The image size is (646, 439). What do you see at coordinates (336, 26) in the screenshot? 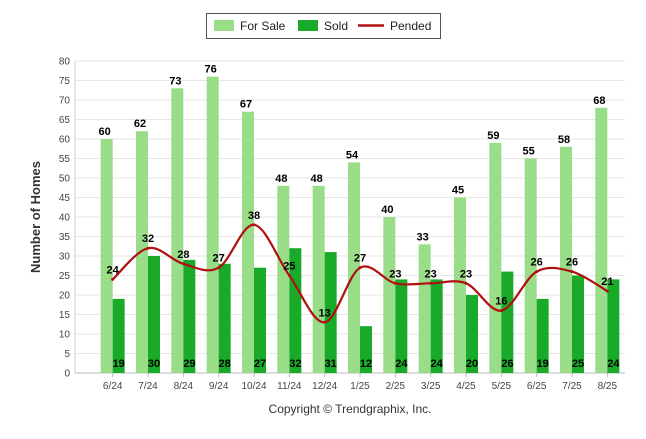
I see `legend-label-sold: Sold` at bounding box center [336, 26].